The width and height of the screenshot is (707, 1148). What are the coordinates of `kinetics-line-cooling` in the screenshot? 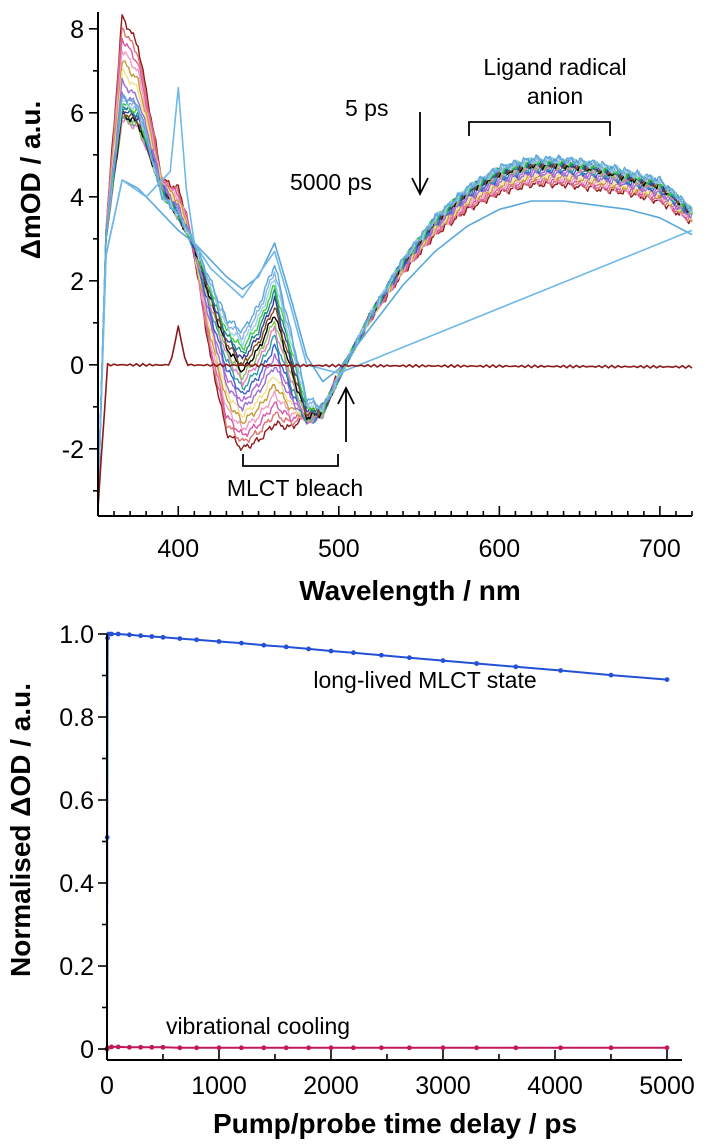 It's located at (386, 1047).